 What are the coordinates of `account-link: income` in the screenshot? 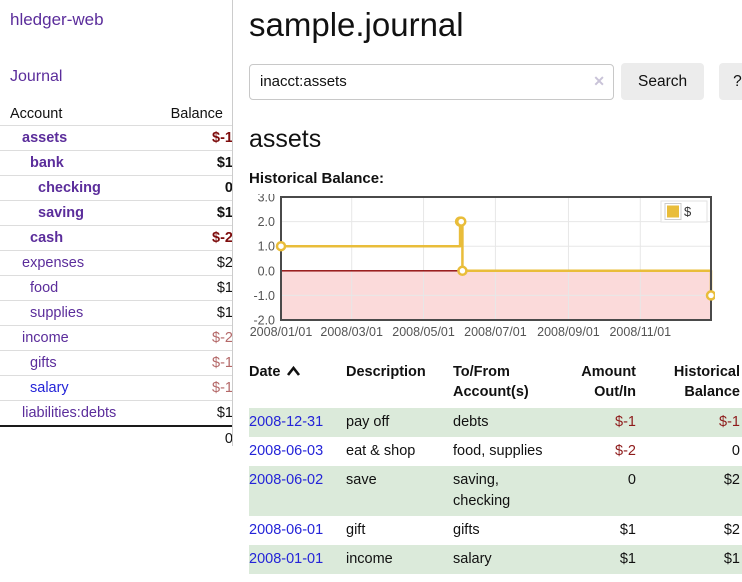 It's located at (45, 338).